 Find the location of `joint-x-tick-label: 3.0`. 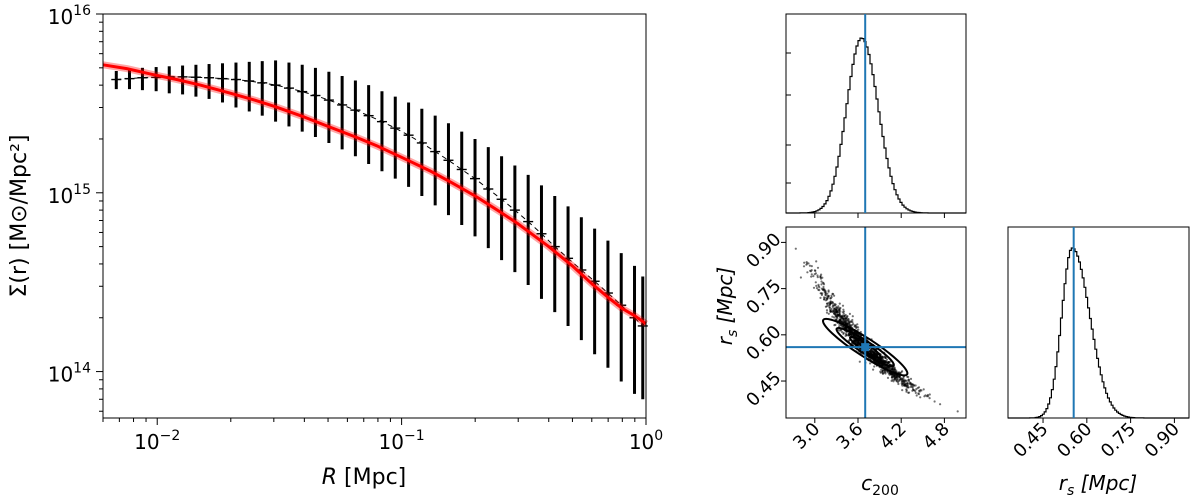

joint-x-tick-label: 3.0 is located at coordinates (806, 436).